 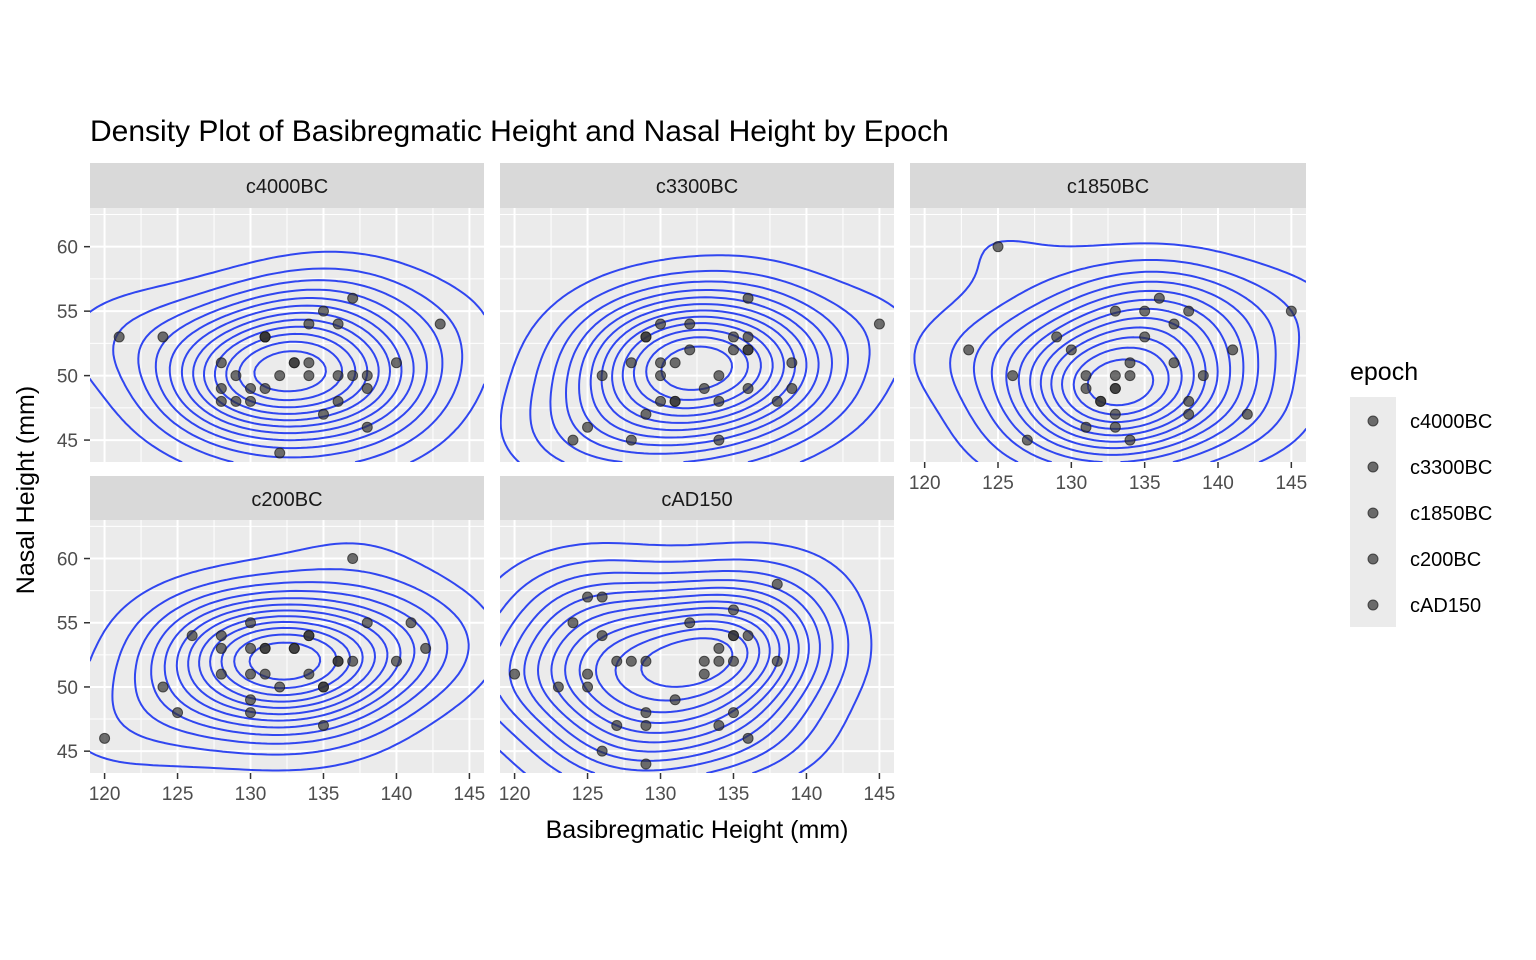 I want to click on facet-strip-label: c1850BC, so click(x=1108, y=187).